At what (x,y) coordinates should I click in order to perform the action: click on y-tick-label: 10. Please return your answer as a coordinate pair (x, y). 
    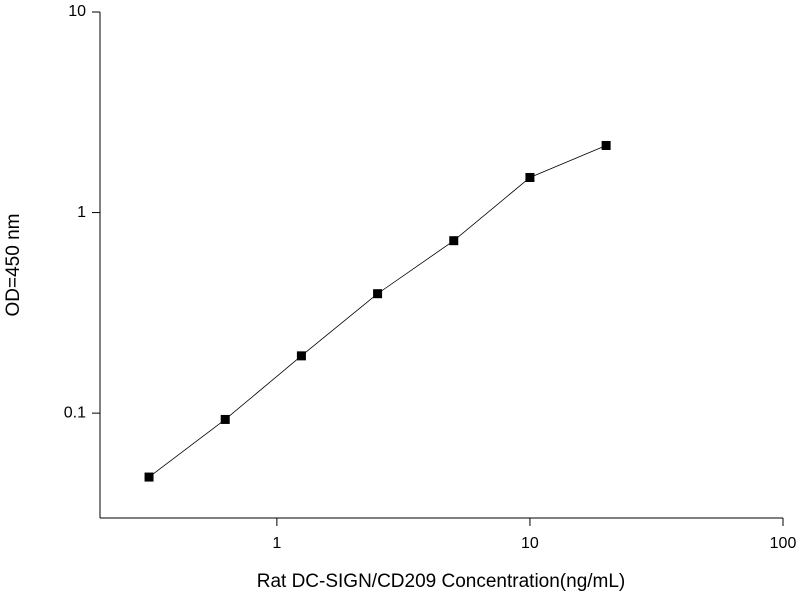
    Looking at the image, I should click on (77, 11).